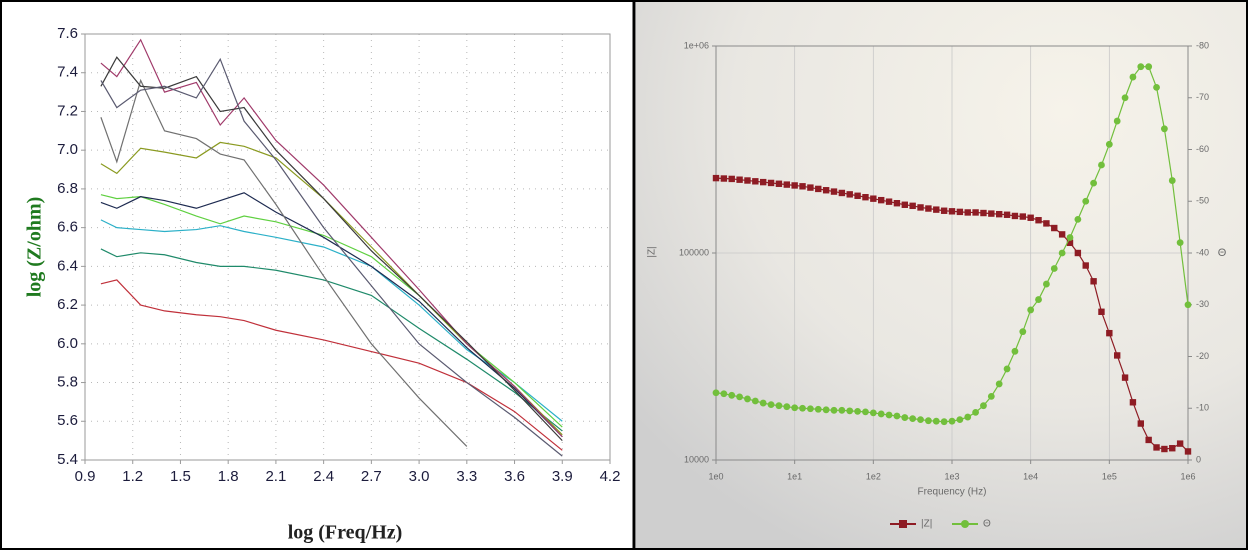  What do you see at coordinates (951, 476) in the screenshot?
I see `x-tick-label: 1e3` at bounding box center [951, 476].